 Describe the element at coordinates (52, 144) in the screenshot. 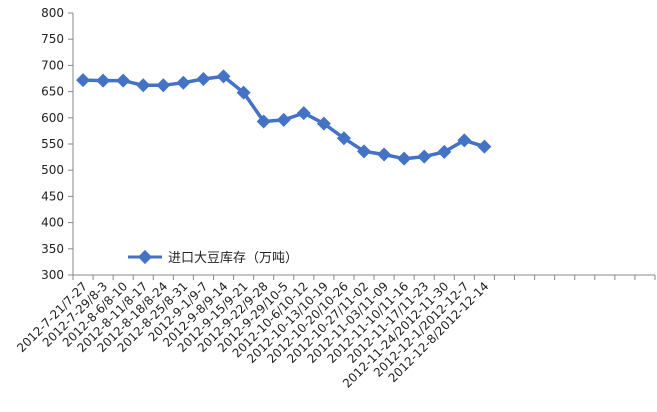

I see `y-tick-label: 550` at that location.